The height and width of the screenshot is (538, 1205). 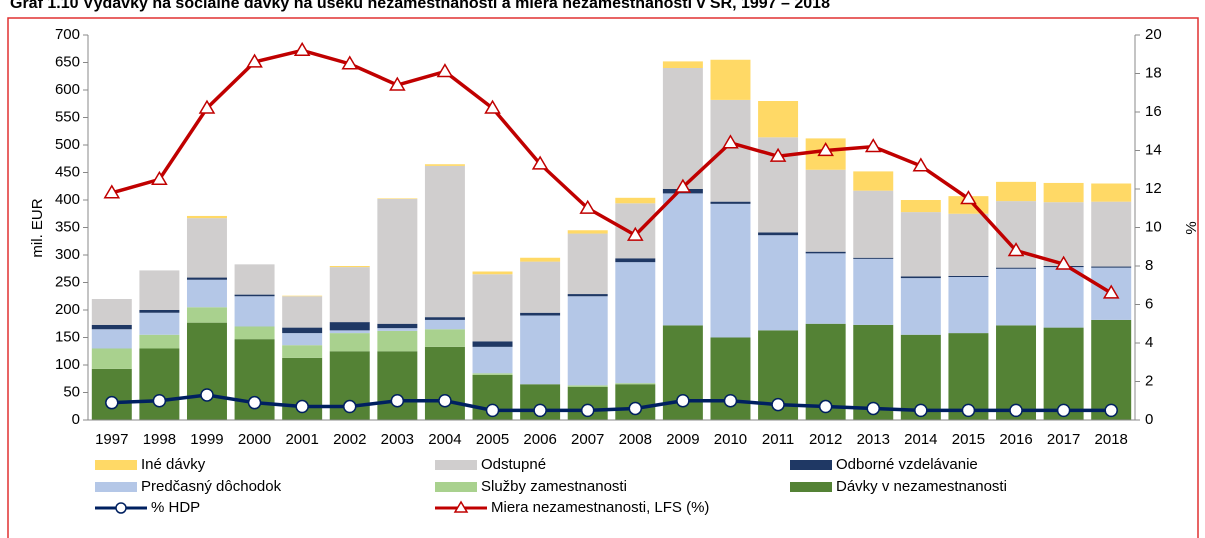 What do you see at coordinates (211, 486) in the screenshot?
I see `legend-label: Predčasný dôchodok` at bounding box center [211, 486].